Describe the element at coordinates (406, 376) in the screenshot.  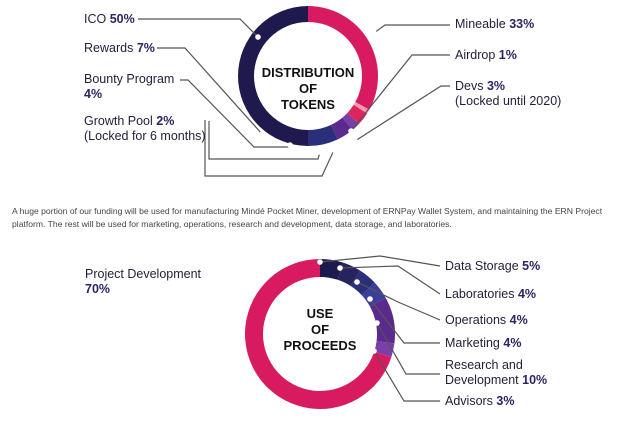
I see `leader-advisors` at that location.